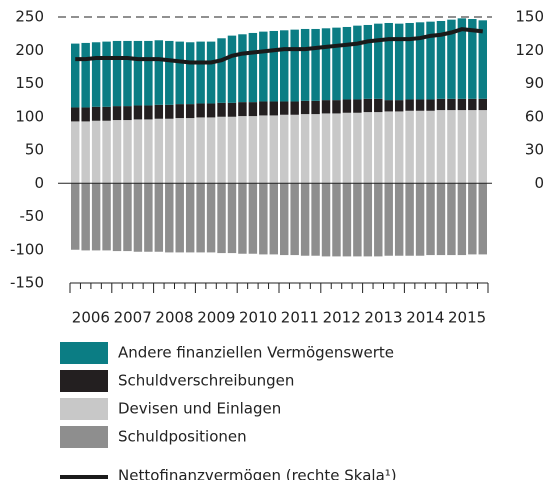 The width and height of the screenshot is (546, 480). What do you see at coordinates (539, 183) in the screenshot?
I see `y2-tick-label: 0` at bounding box center [539, 183].